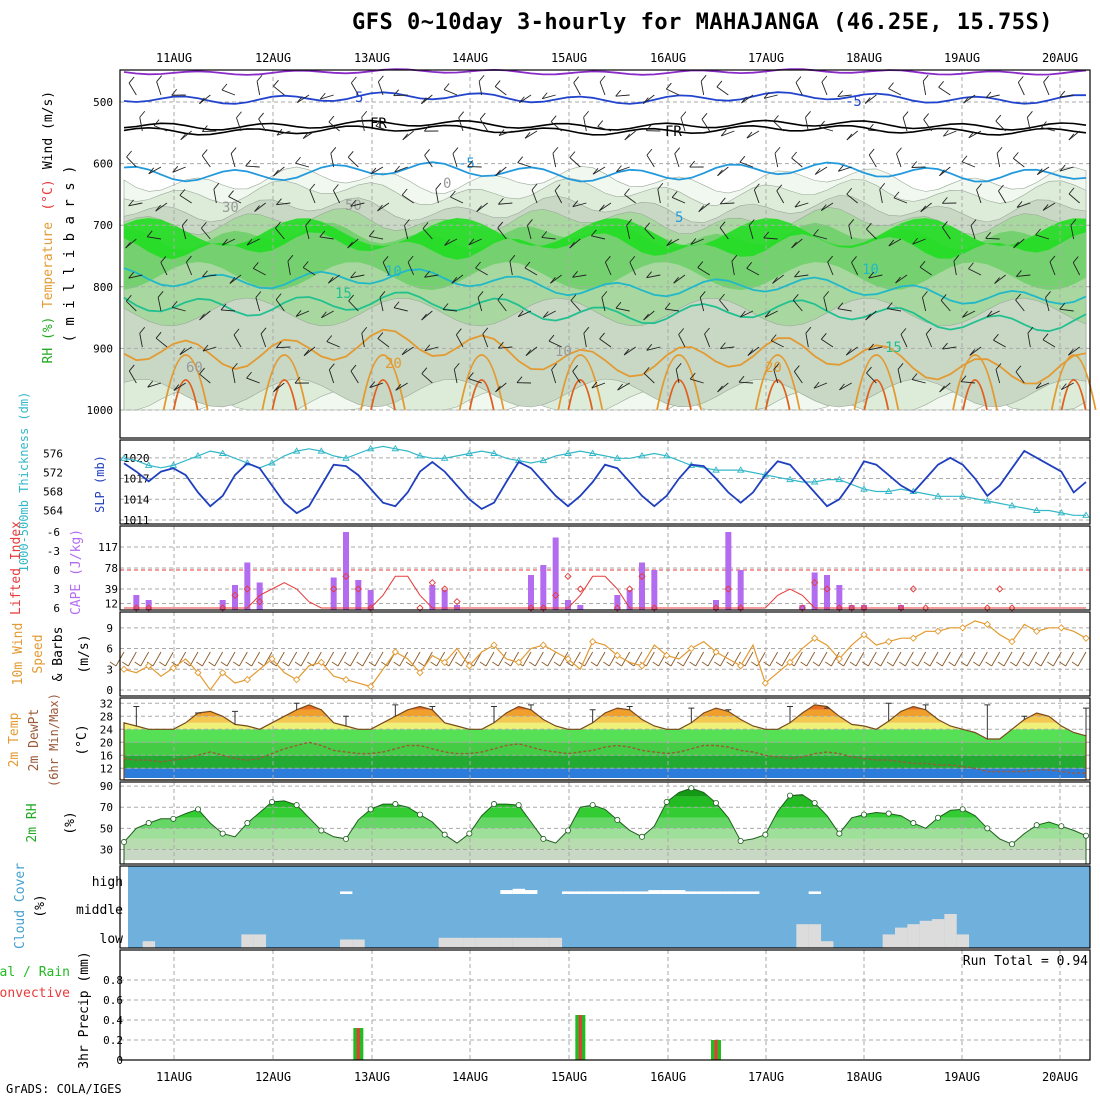  I want to click on thickness-tick: 572, so click(53, 473).